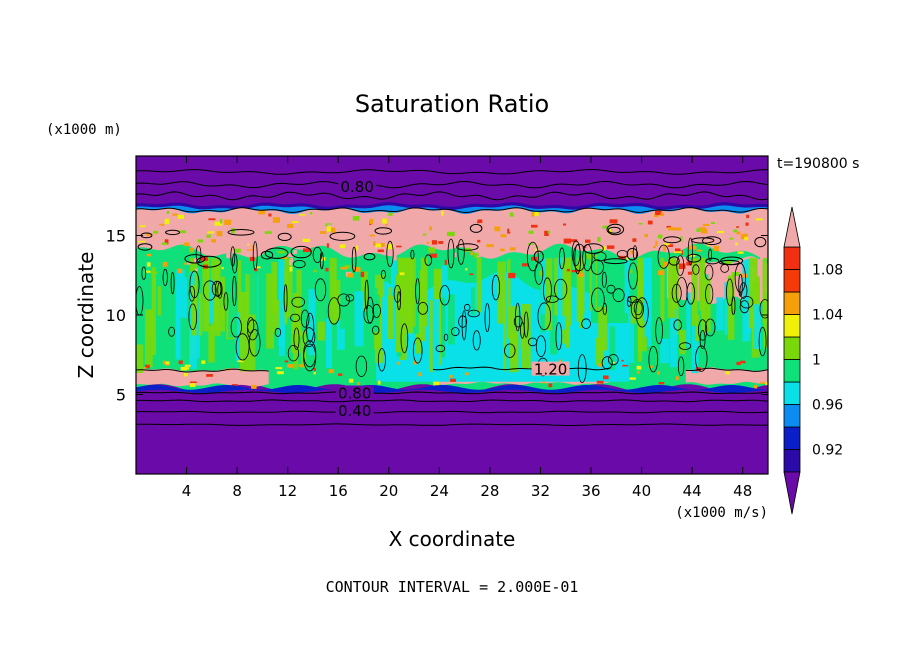 The width and height of the screenshot is (904, 654). Describe the element at coordinates (356, 187) in the screenshot. I see `contour-label: 0.80` at that location.